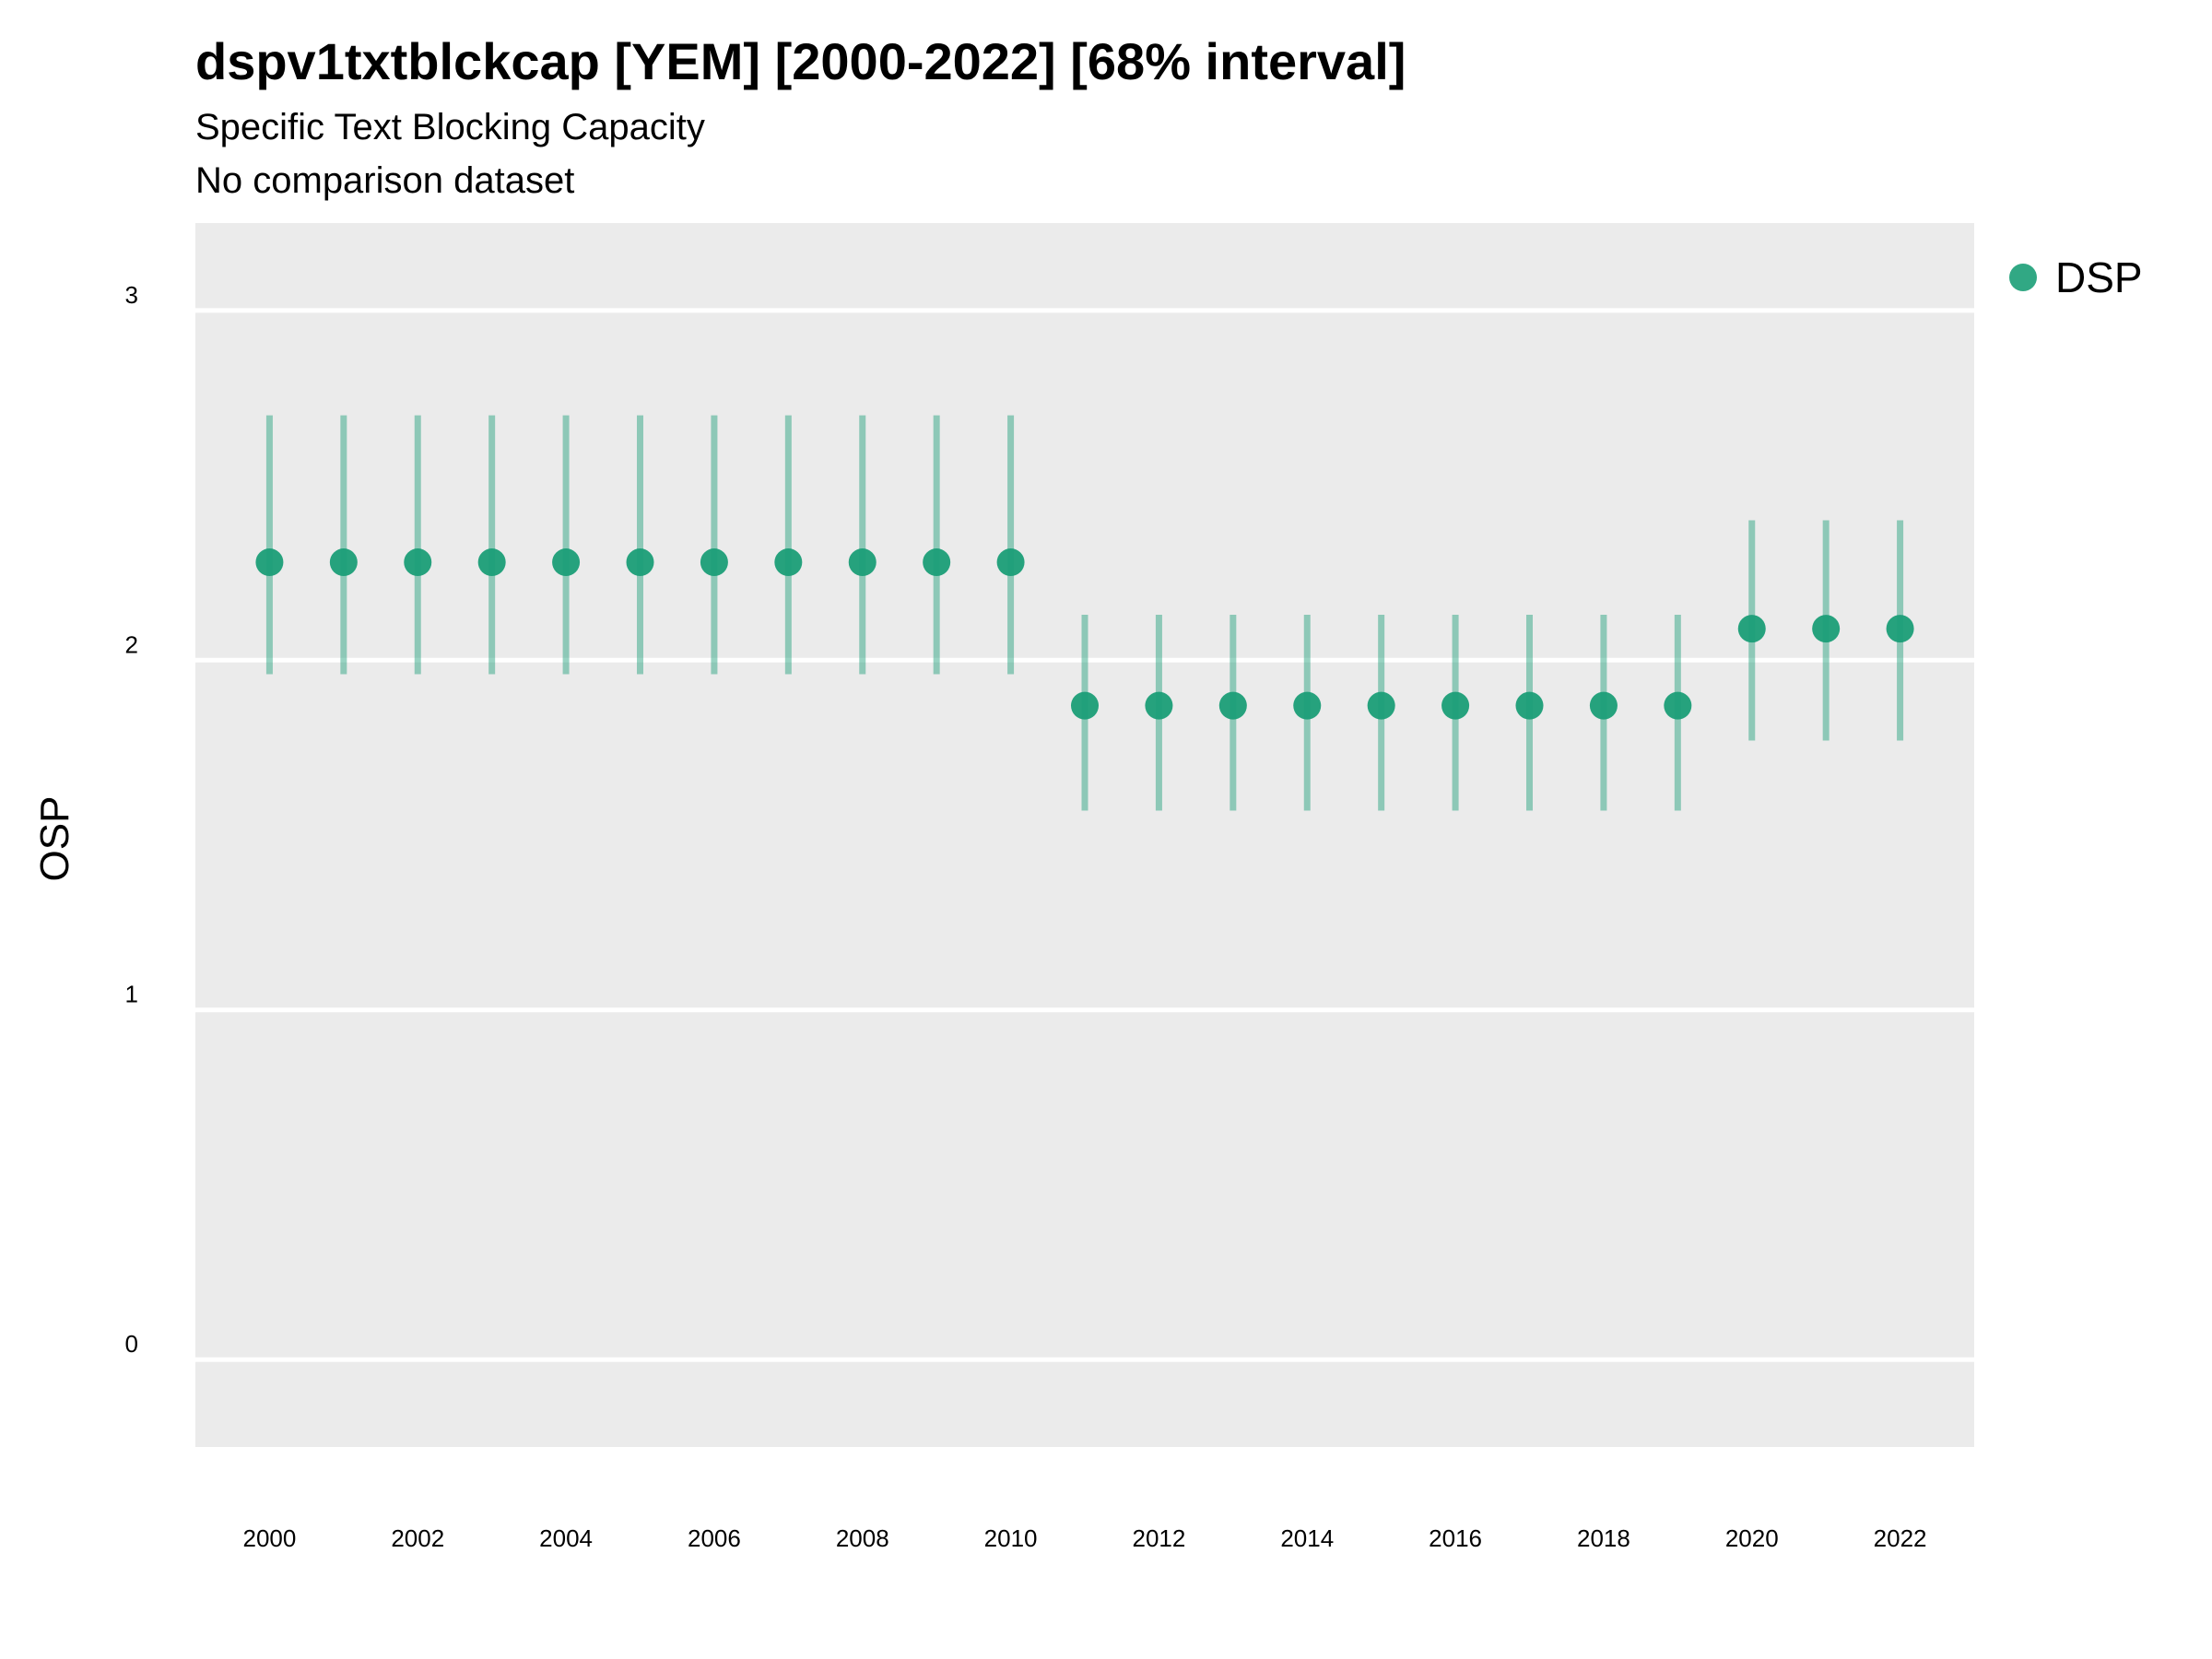 This screenshot has width=2212, height=1659. What do you see at coordinates (714, 1538) in the screenshot?
I see `x-tick-label: 2006` at bounding box center [714, 1538].